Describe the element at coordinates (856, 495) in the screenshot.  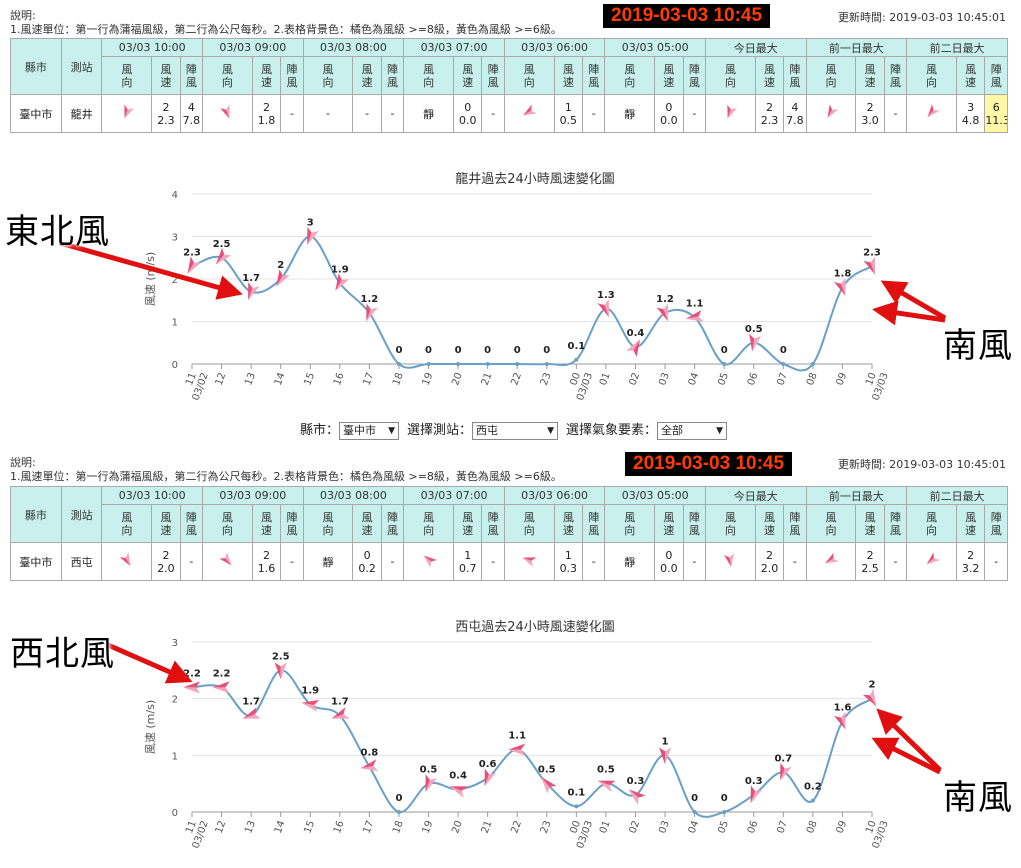
I see `header-group: 前一日最大` at that location.